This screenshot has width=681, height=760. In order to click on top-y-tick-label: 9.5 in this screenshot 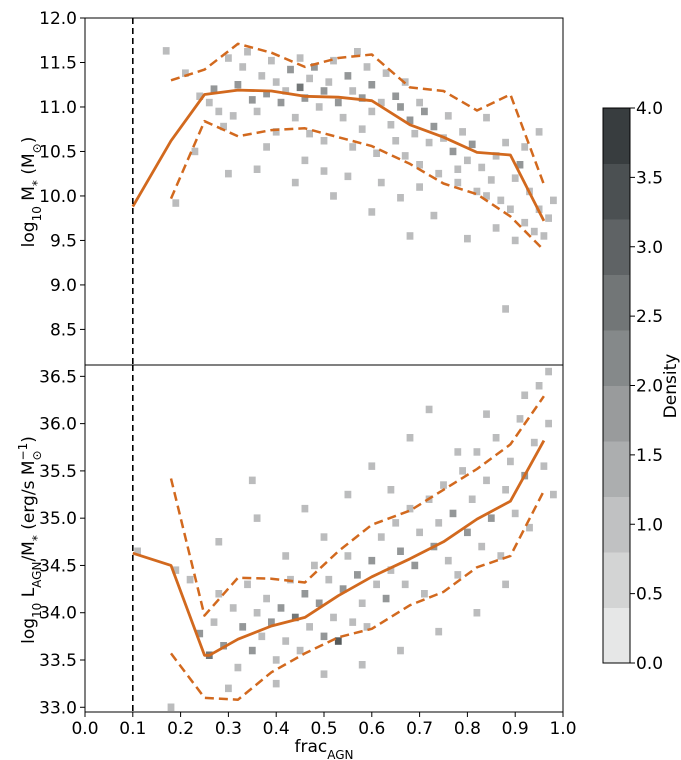, I will do `click(63, 241)`.